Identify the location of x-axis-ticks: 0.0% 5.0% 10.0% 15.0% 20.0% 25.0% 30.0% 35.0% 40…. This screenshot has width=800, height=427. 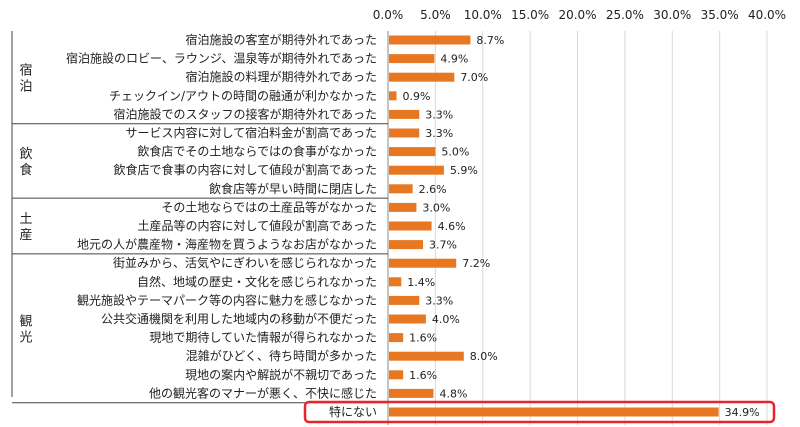
(579, 15).